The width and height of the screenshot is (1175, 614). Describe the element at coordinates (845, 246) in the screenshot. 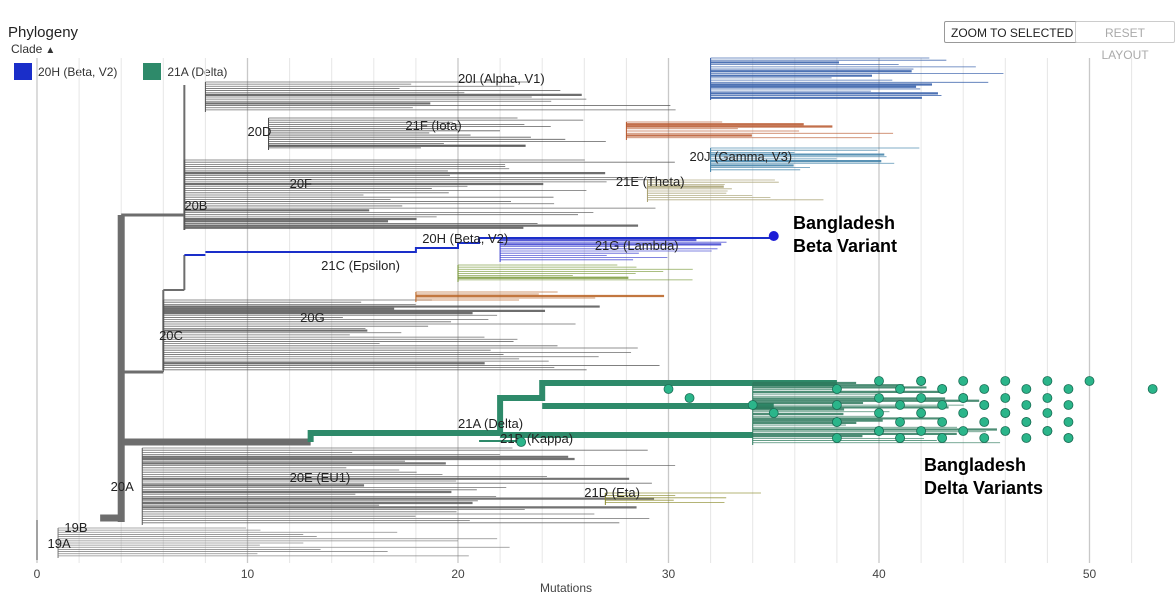

I see `beta-annotation: Beta Variant` at that location.